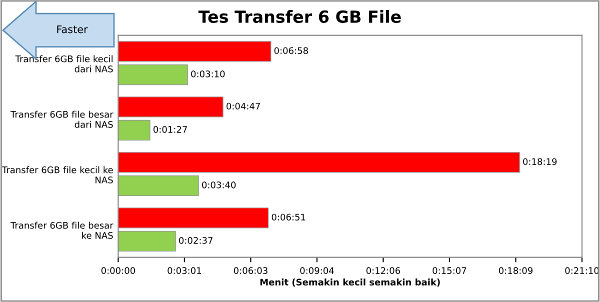 This screenshot has height=302, width=600. What do you see at coordinates (515, 270) in the screenshot?
I see `x-tick-label: 0:18:09` at bounding box center [515, 270].